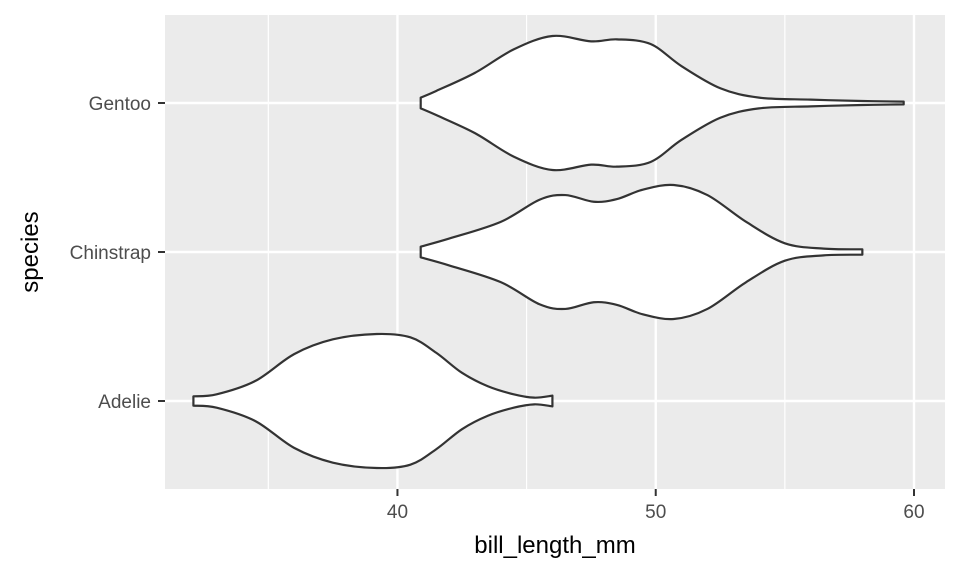  I want to click on x-tick-label: 50, so click(655, 512).